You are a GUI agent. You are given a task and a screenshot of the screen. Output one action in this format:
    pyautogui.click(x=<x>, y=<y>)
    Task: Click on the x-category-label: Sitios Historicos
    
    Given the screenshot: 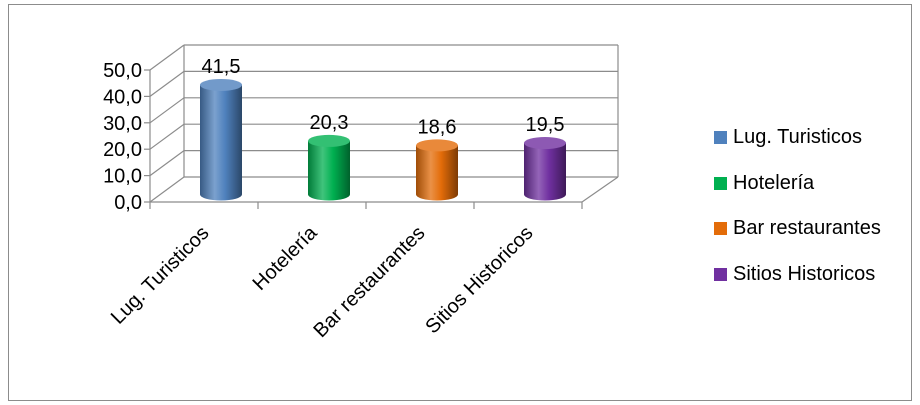 What is the action you would take?
    pyautogui.click(x=479, y=280)
    